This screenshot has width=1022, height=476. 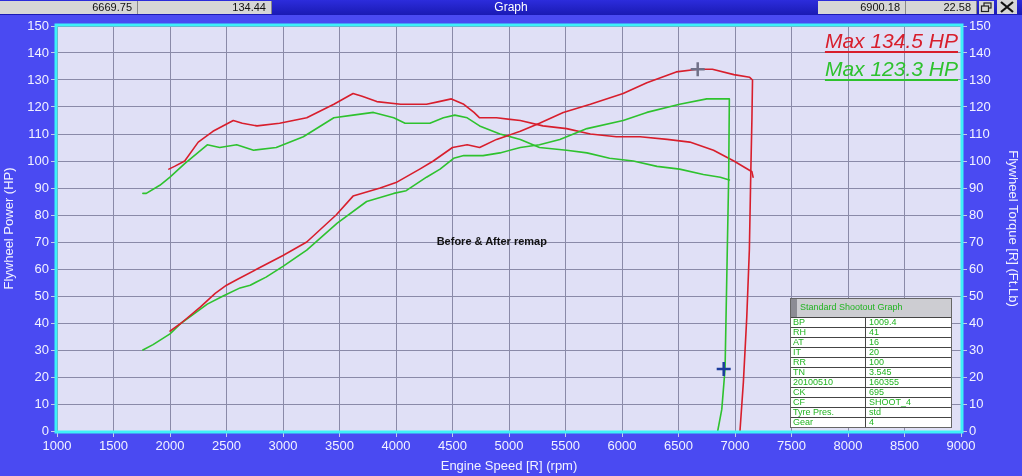 I want to click on y-tick-label: 40, so click(x=41, y=322).